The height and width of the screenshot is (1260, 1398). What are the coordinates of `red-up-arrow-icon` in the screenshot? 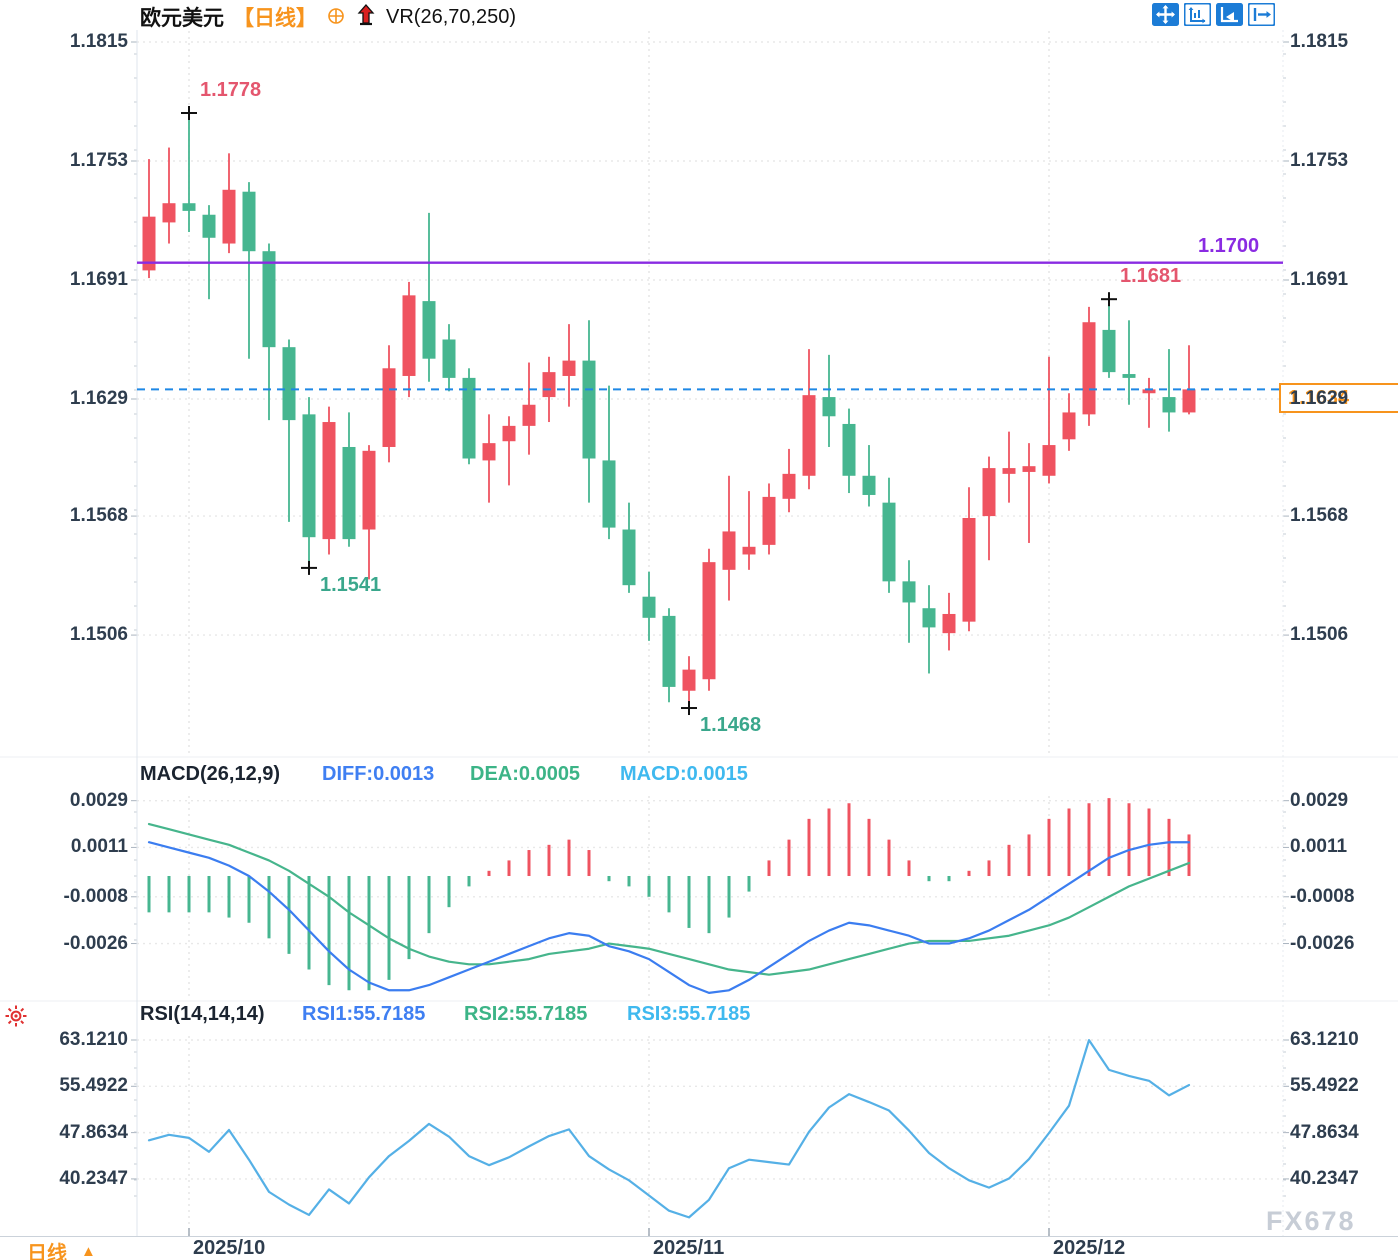 It's located at (366, 17).